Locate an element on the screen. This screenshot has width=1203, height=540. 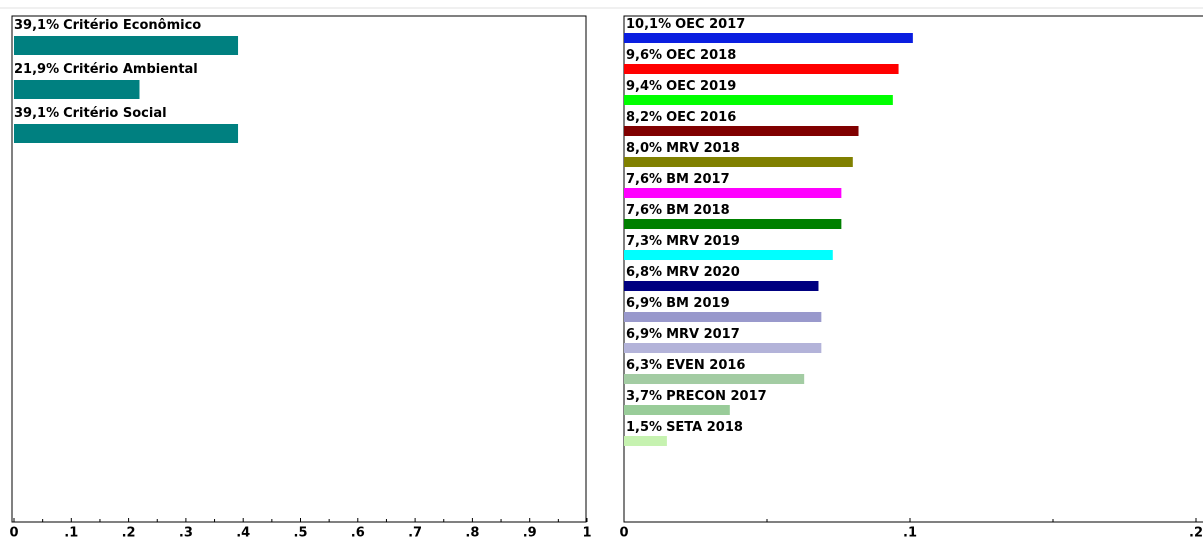
bar-label: 6,3% EVEN 2016 is located at coordinates (685, 365).